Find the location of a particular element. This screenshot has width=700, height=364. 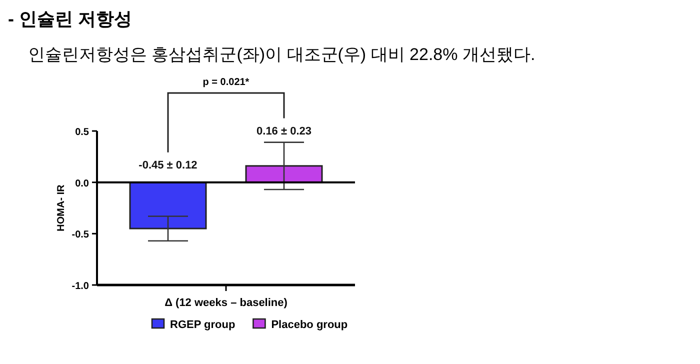

y-tick-label: 0.0 is located at coordinates (82, 184).